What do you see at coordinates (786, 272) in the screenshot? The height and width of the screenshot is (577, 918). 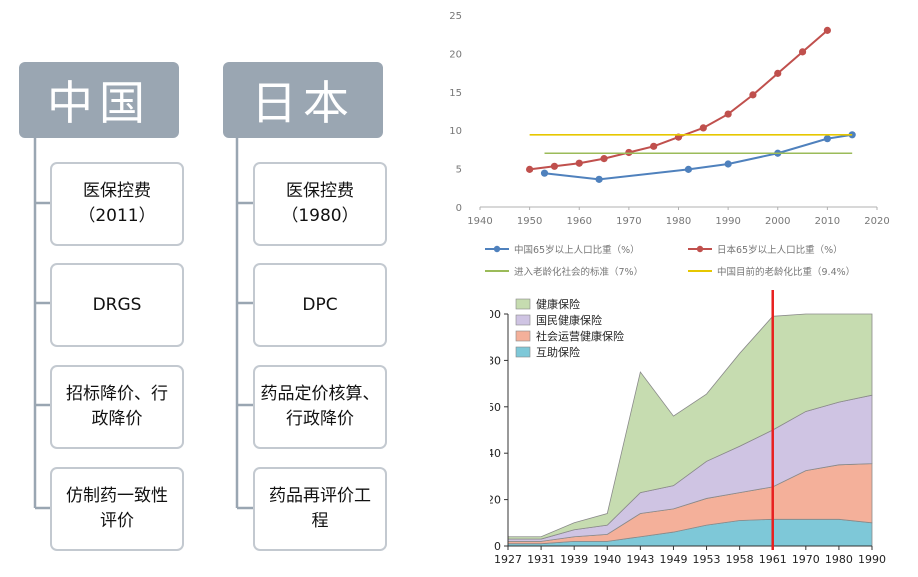 I see `legend-label: 中国目前的老龄化比重（9.4%）` at bounding box center [786, 272].